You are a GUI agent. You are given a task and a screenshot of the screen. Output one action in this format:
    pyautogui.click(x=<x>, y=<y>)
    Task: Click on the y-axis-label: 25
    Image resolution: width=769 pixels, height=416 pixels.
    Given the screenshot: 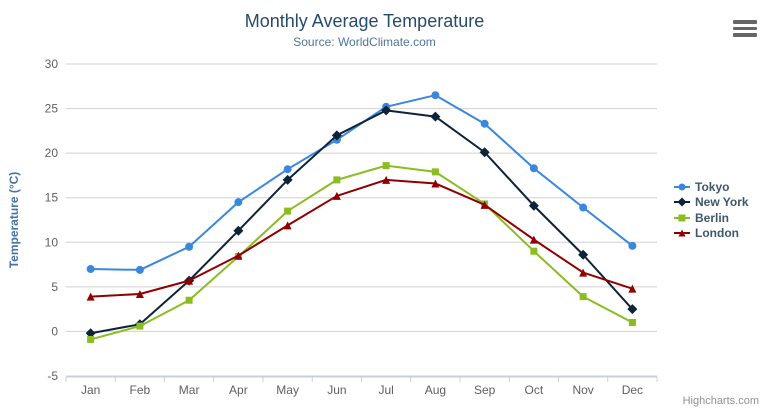 What is the action you would take?
    pyautogui.click(x=52, y=109)
    